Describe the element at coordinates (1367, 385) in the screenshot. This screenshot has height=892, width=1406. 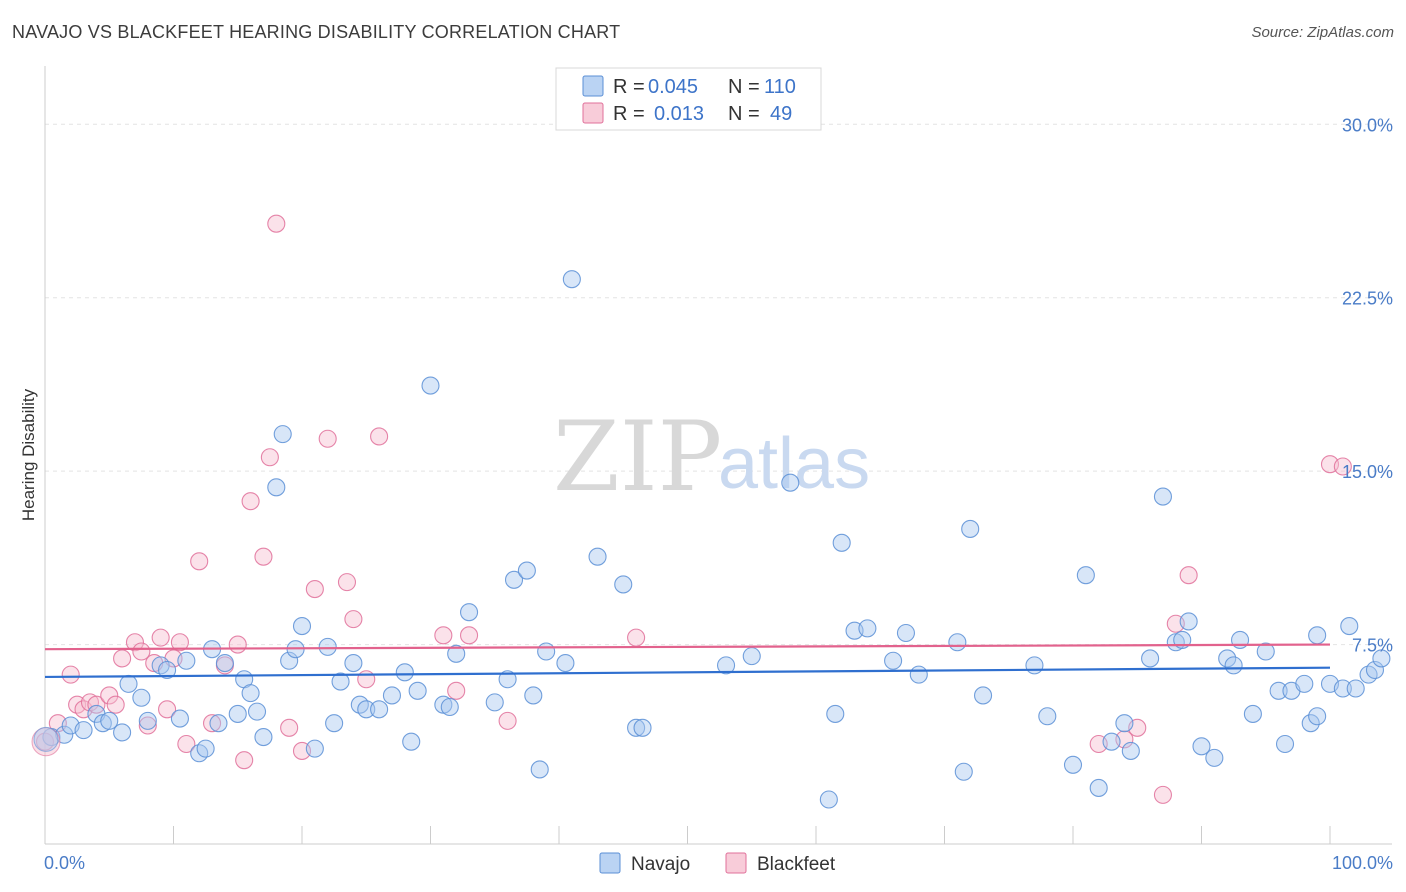
I see `y-tick-labels: 7.5% 15.0% 22.5% 30.0%` at that location.